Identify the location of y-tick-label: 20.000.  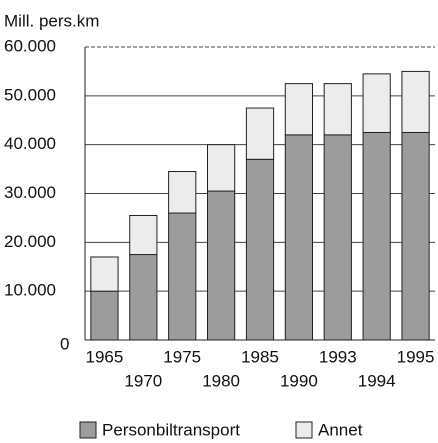
(30, 241).